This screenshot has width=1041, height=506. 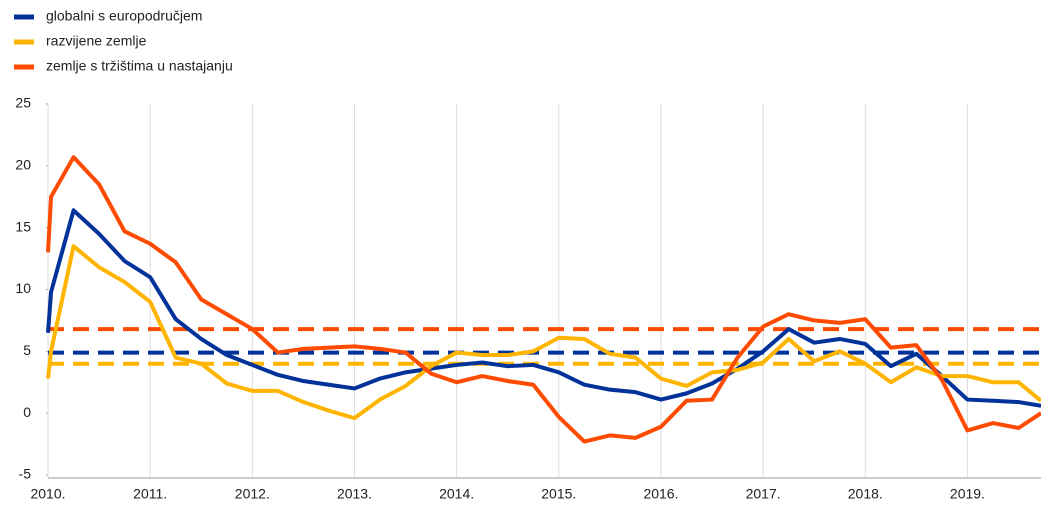 I want to click on x-tick-label: 2013., so click(x=354, y=494).